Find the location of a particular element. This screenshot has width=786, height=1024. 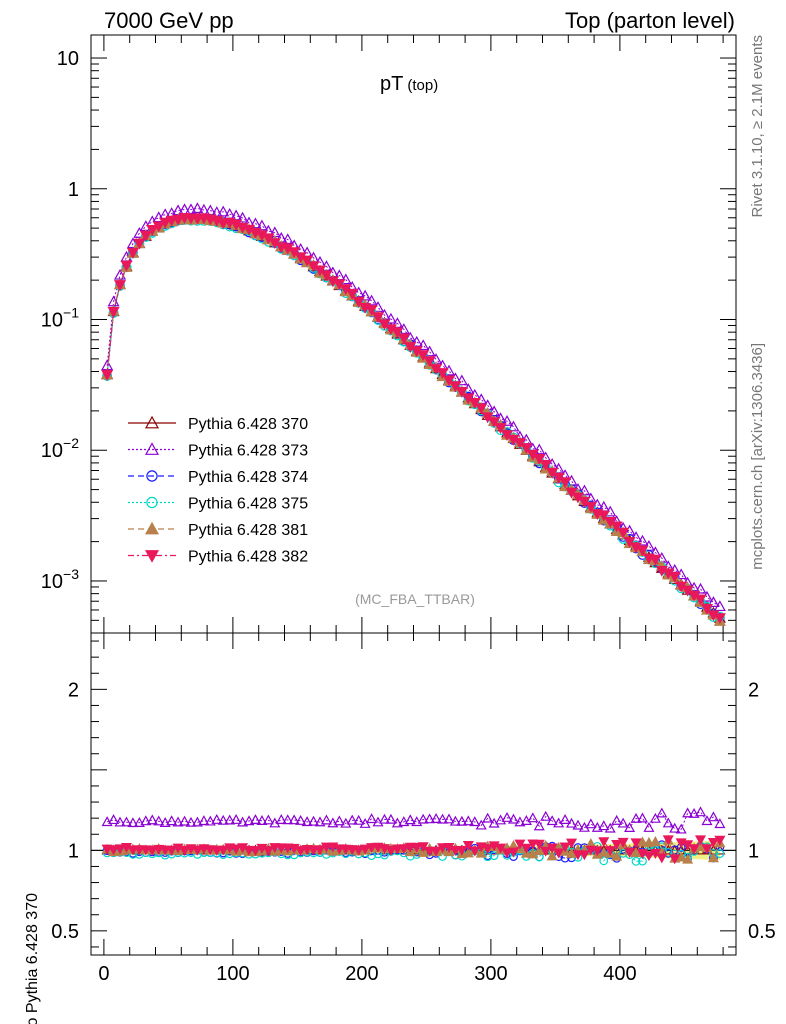

ratio-line is located at coordinates (413, 853).